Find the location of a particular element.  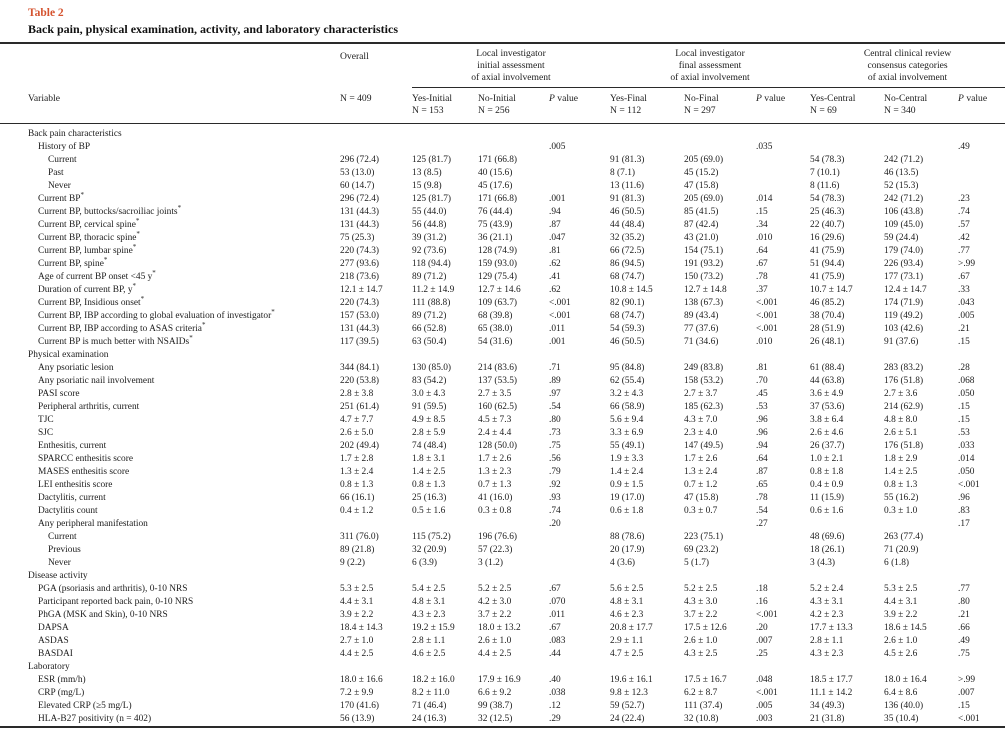

value-cell: 41 (16.0) is located at coordinates (495, 498).